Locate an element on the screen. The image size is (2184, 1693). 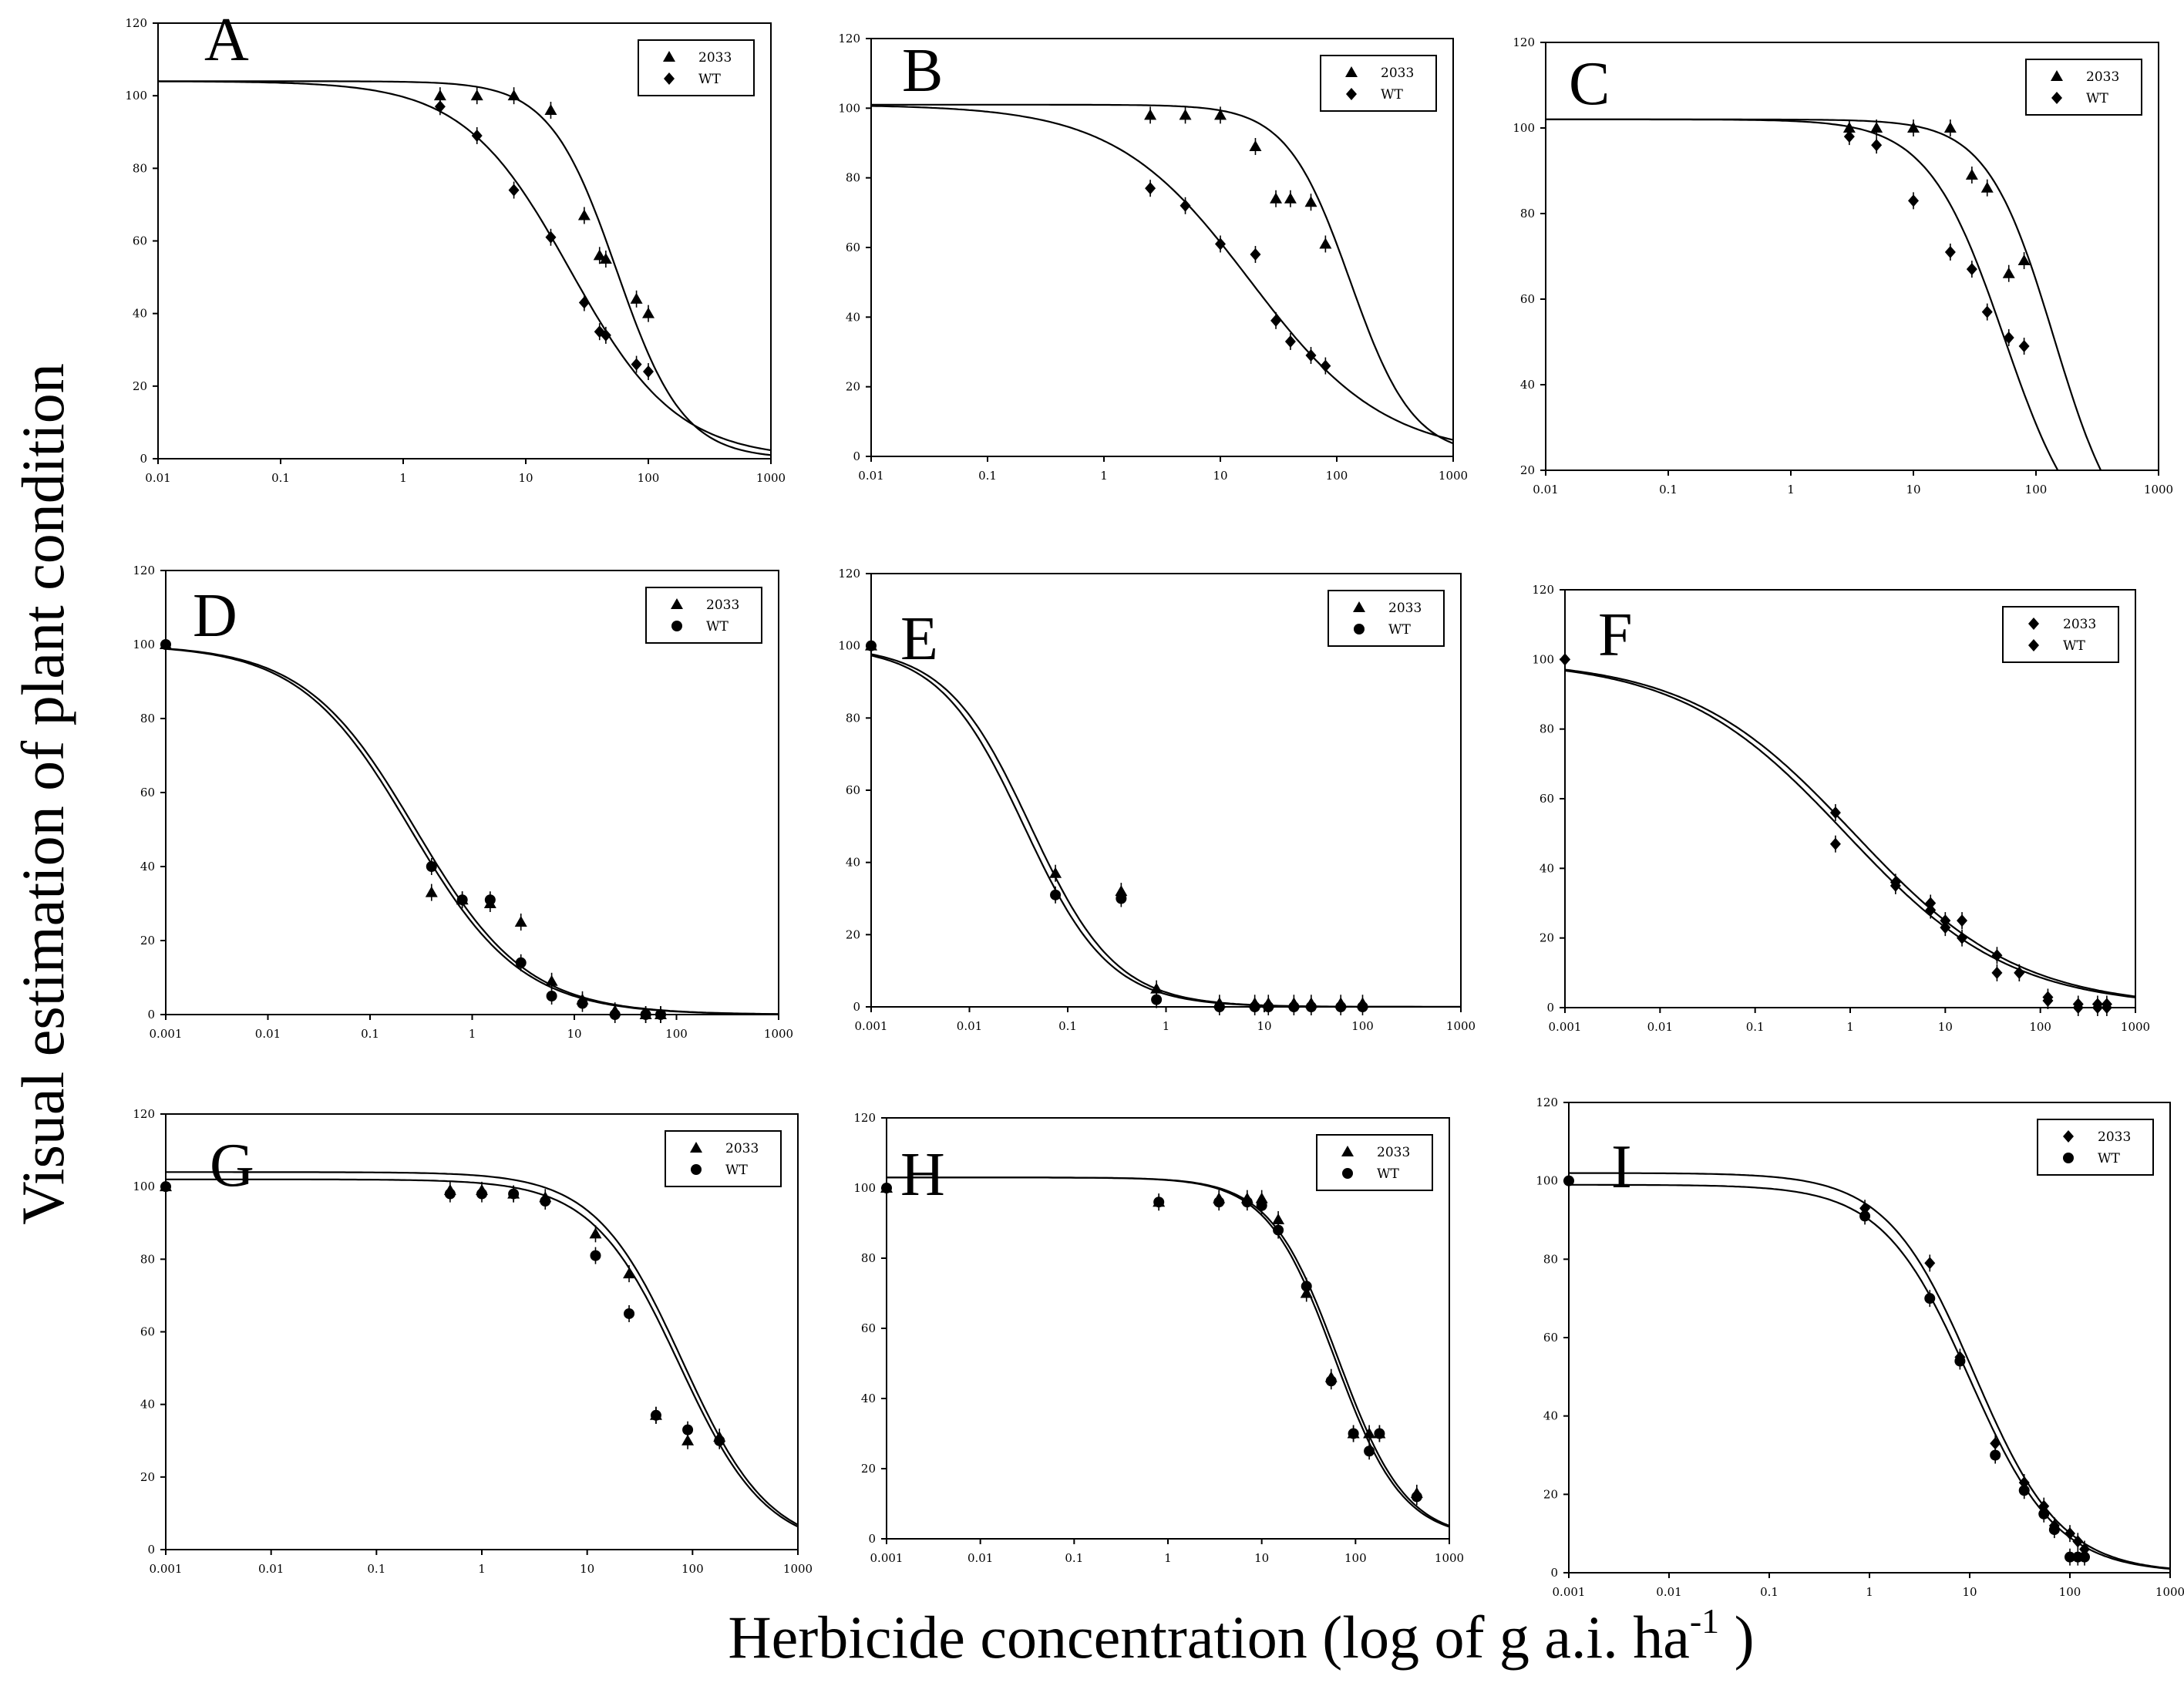
x-tick-label: 0.001 is located at coordinates (166, 1569).